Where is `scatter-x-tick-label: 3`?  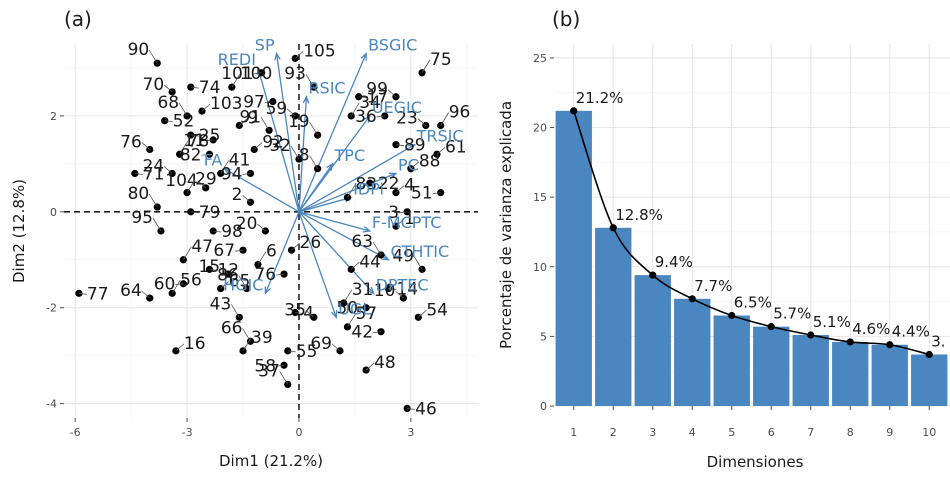
scatter-x-tick-label: 3 is located at coordinates (410, 432).